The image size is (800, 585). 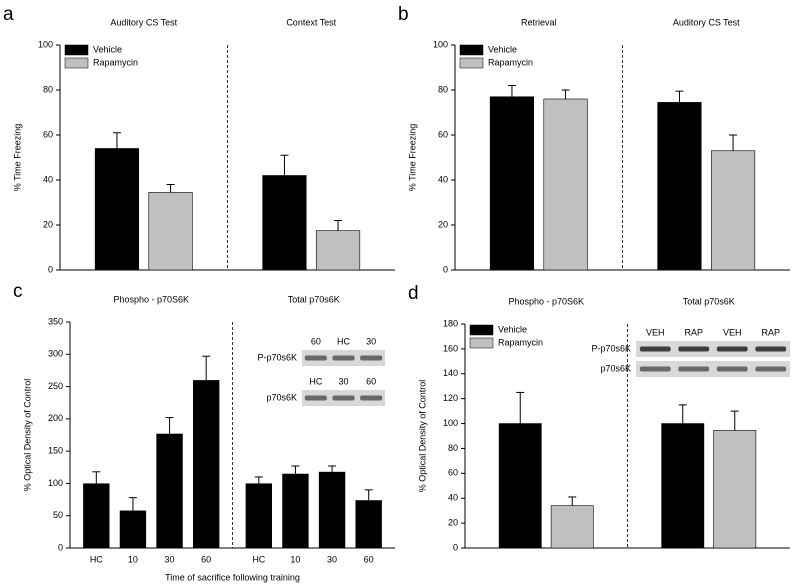 I want to click on y-tick-label: 50, so click(x=58, y=515).